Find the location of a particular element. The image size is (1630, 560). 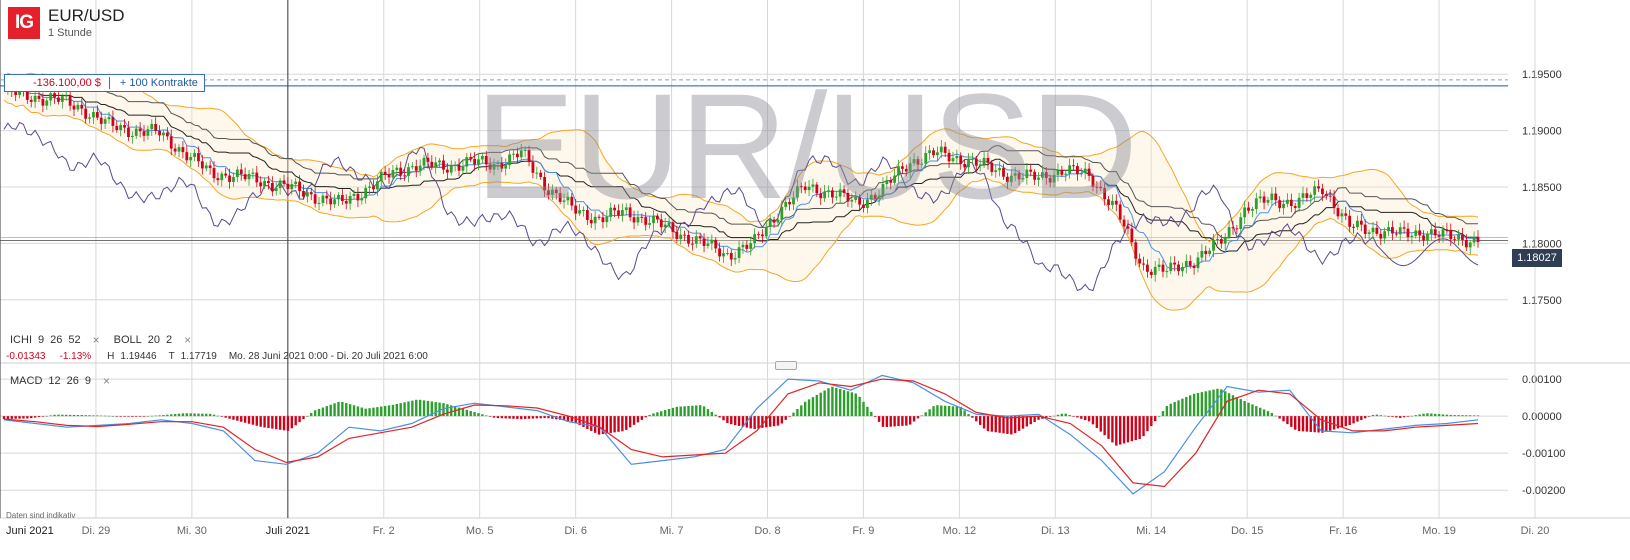

time-tick-label: Di. 20 is located at coordinates (1535, 531).